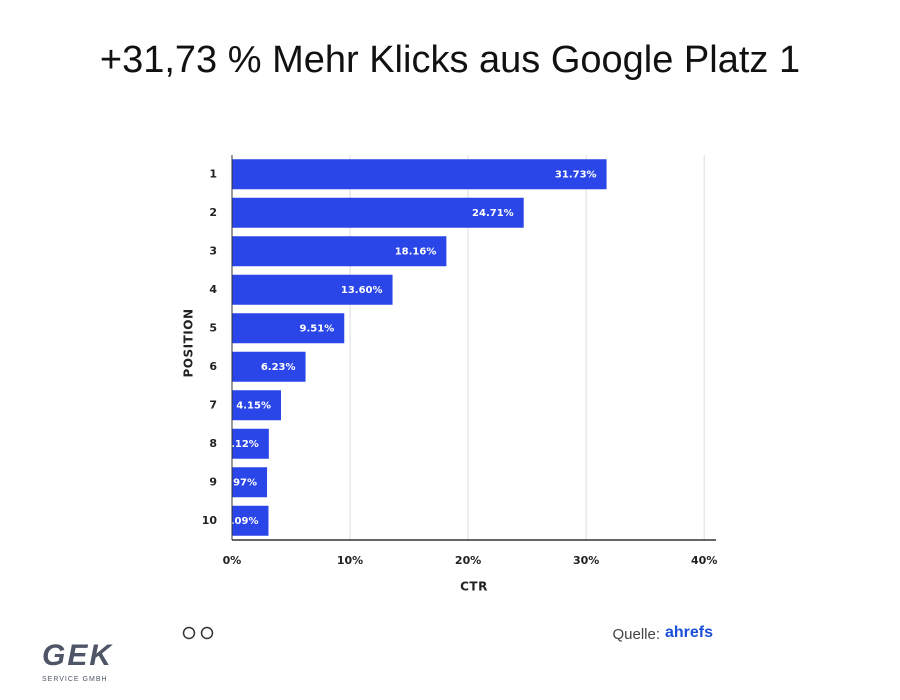  I want to click on x-axis-label: CTR, so click(474, 587).